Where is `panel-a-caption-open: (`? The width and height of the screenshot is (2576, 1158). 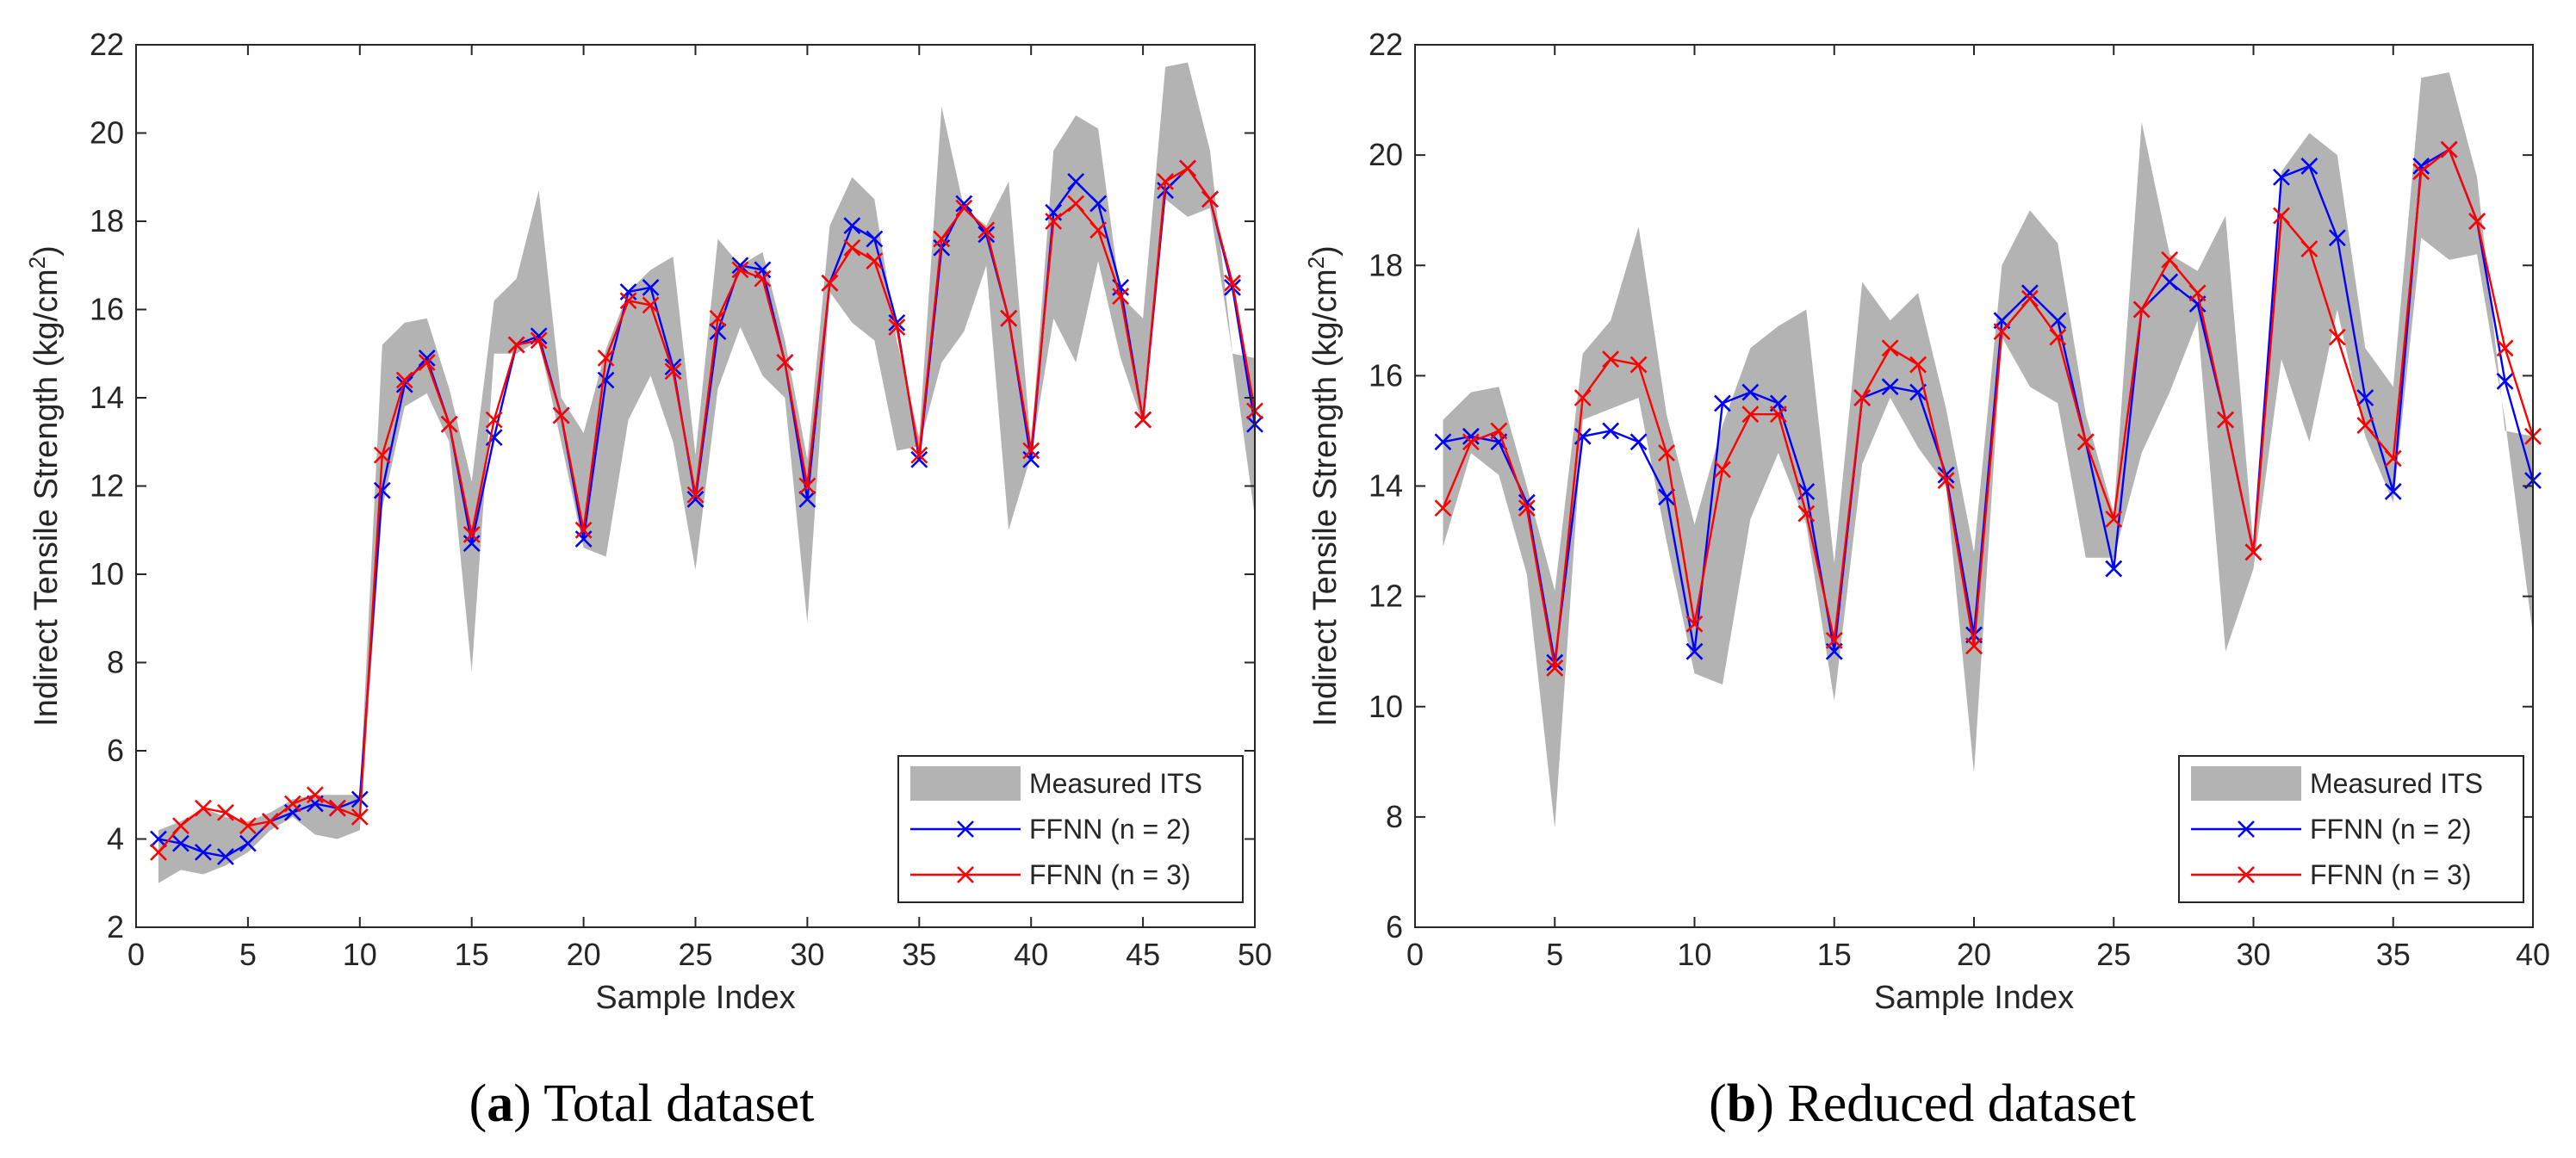 panel-a-caption-open: ( is located at coordinates (478, 1103).